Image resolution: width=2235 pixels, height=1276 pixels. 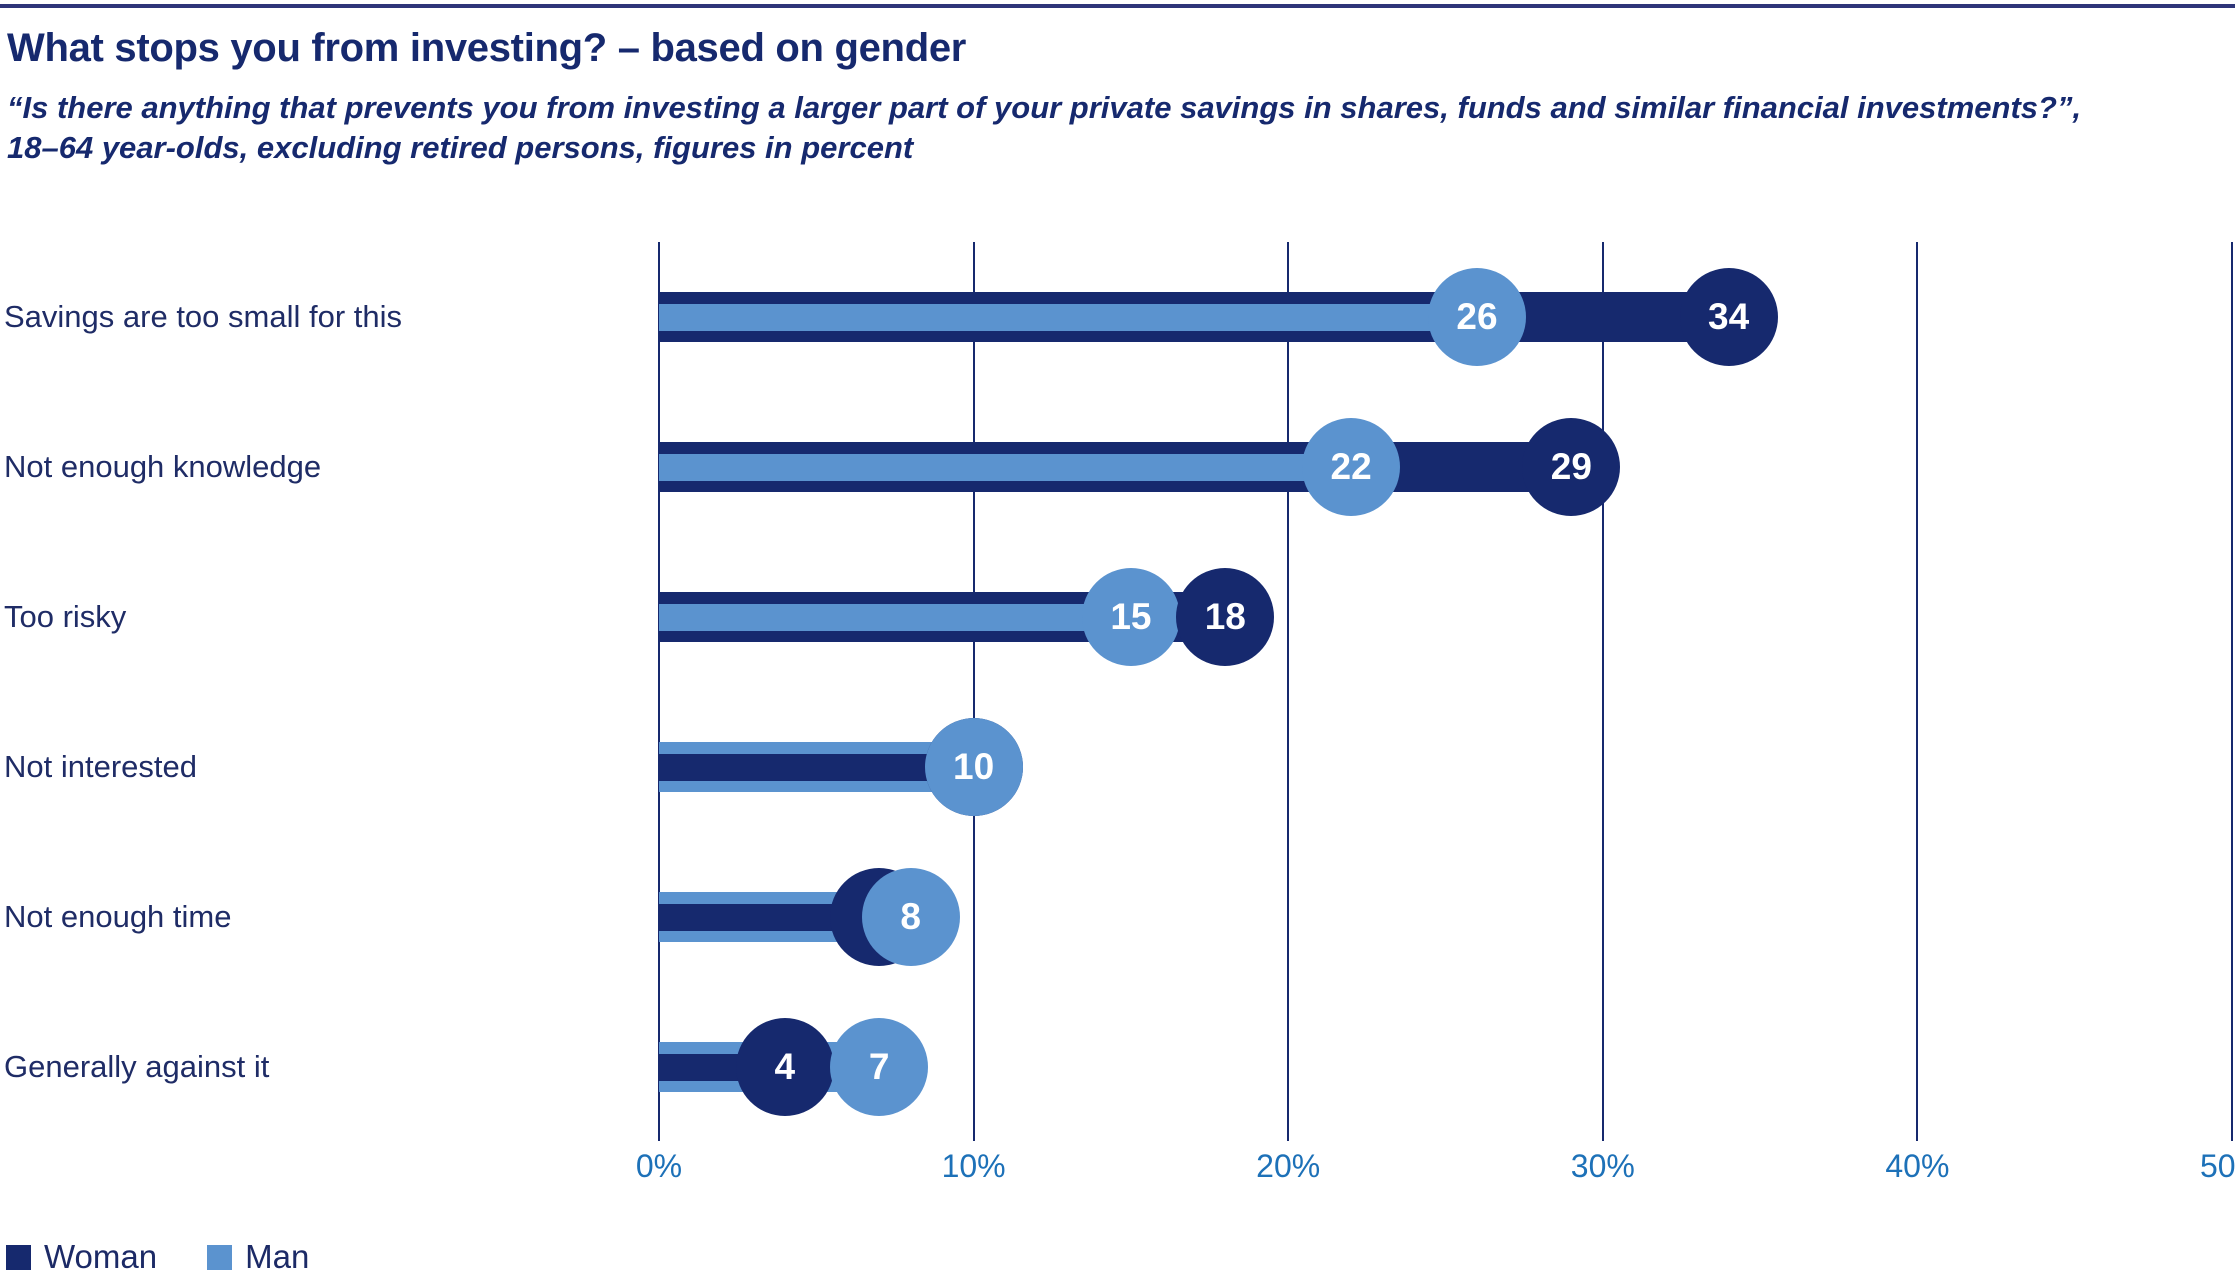 What do you see at coordinates (2217, 1166) in the screenshot?
I see `axis-tick-label: 50%` at bounding box center [2217, 1166].